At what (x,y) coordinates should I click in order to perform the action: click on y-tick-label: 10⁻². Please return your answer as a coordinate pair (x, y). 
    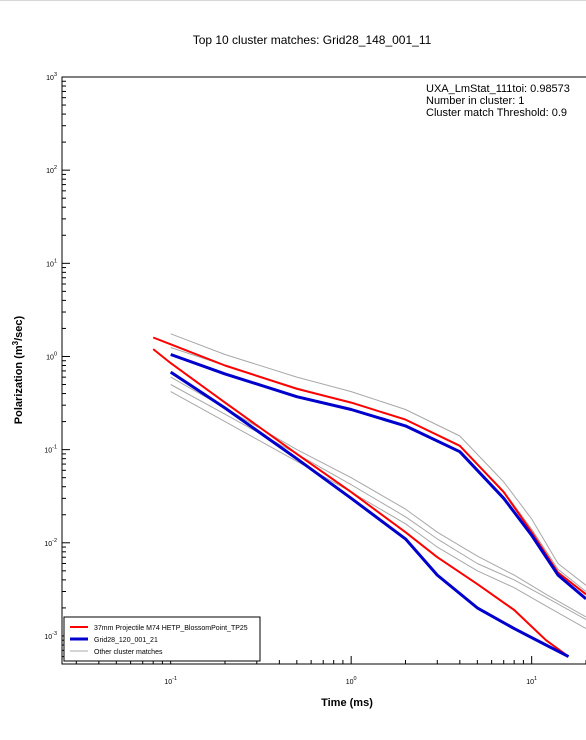
    Looking at the image, I should click on (50, 543).